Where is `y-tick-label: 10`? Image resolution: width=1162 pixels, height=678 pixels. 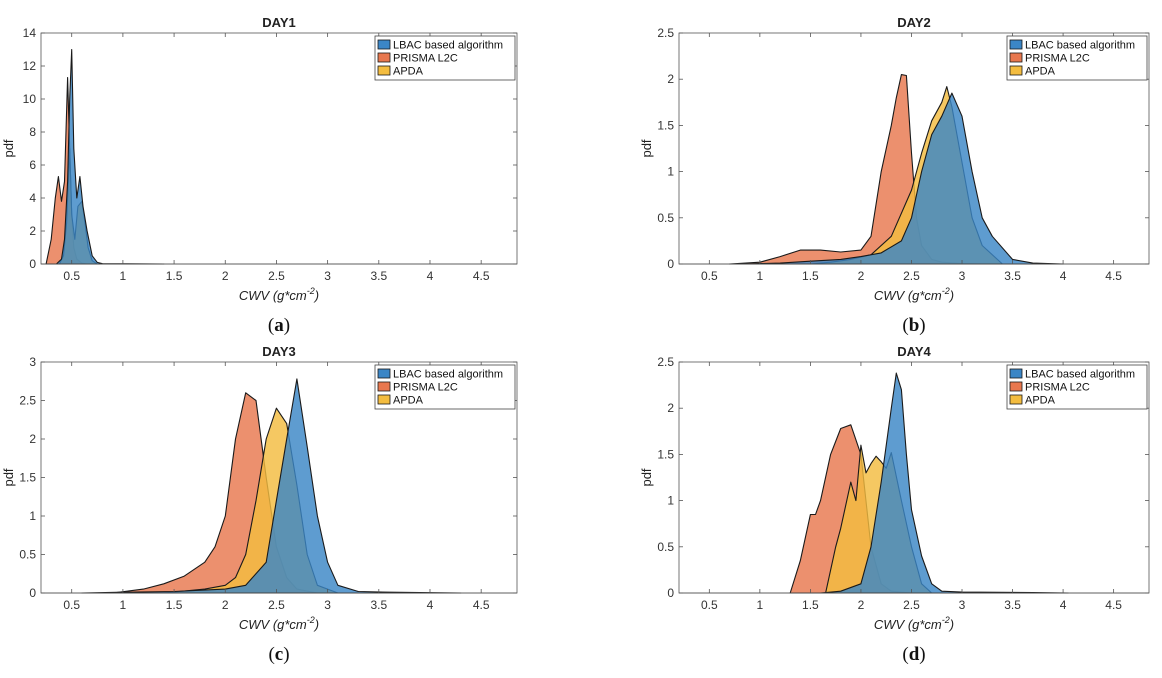 y-tick-label: 10 is located at coordinates (30, 99).